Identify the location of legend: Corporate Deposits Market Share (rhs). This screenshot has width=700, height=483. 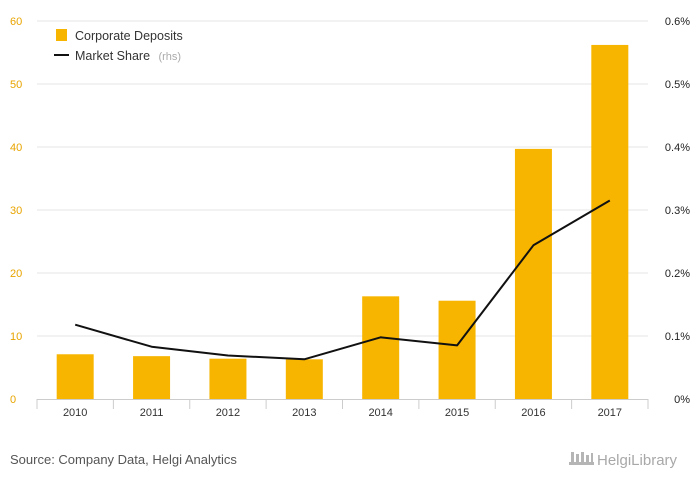
(118, 46).